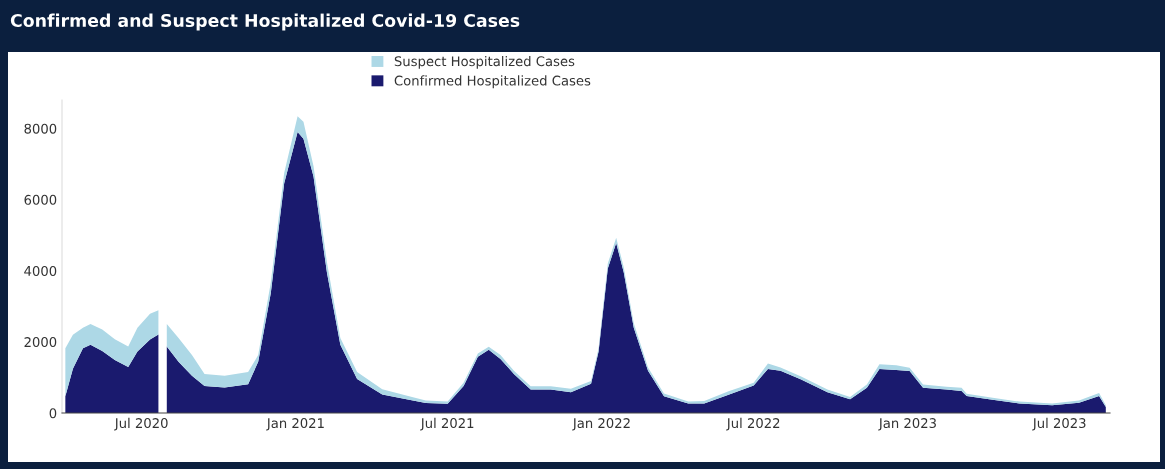 The height and width of the screenshot is (469, 1165). I want to click on x-tick-label: Jul 2023, so click(1059, 424).